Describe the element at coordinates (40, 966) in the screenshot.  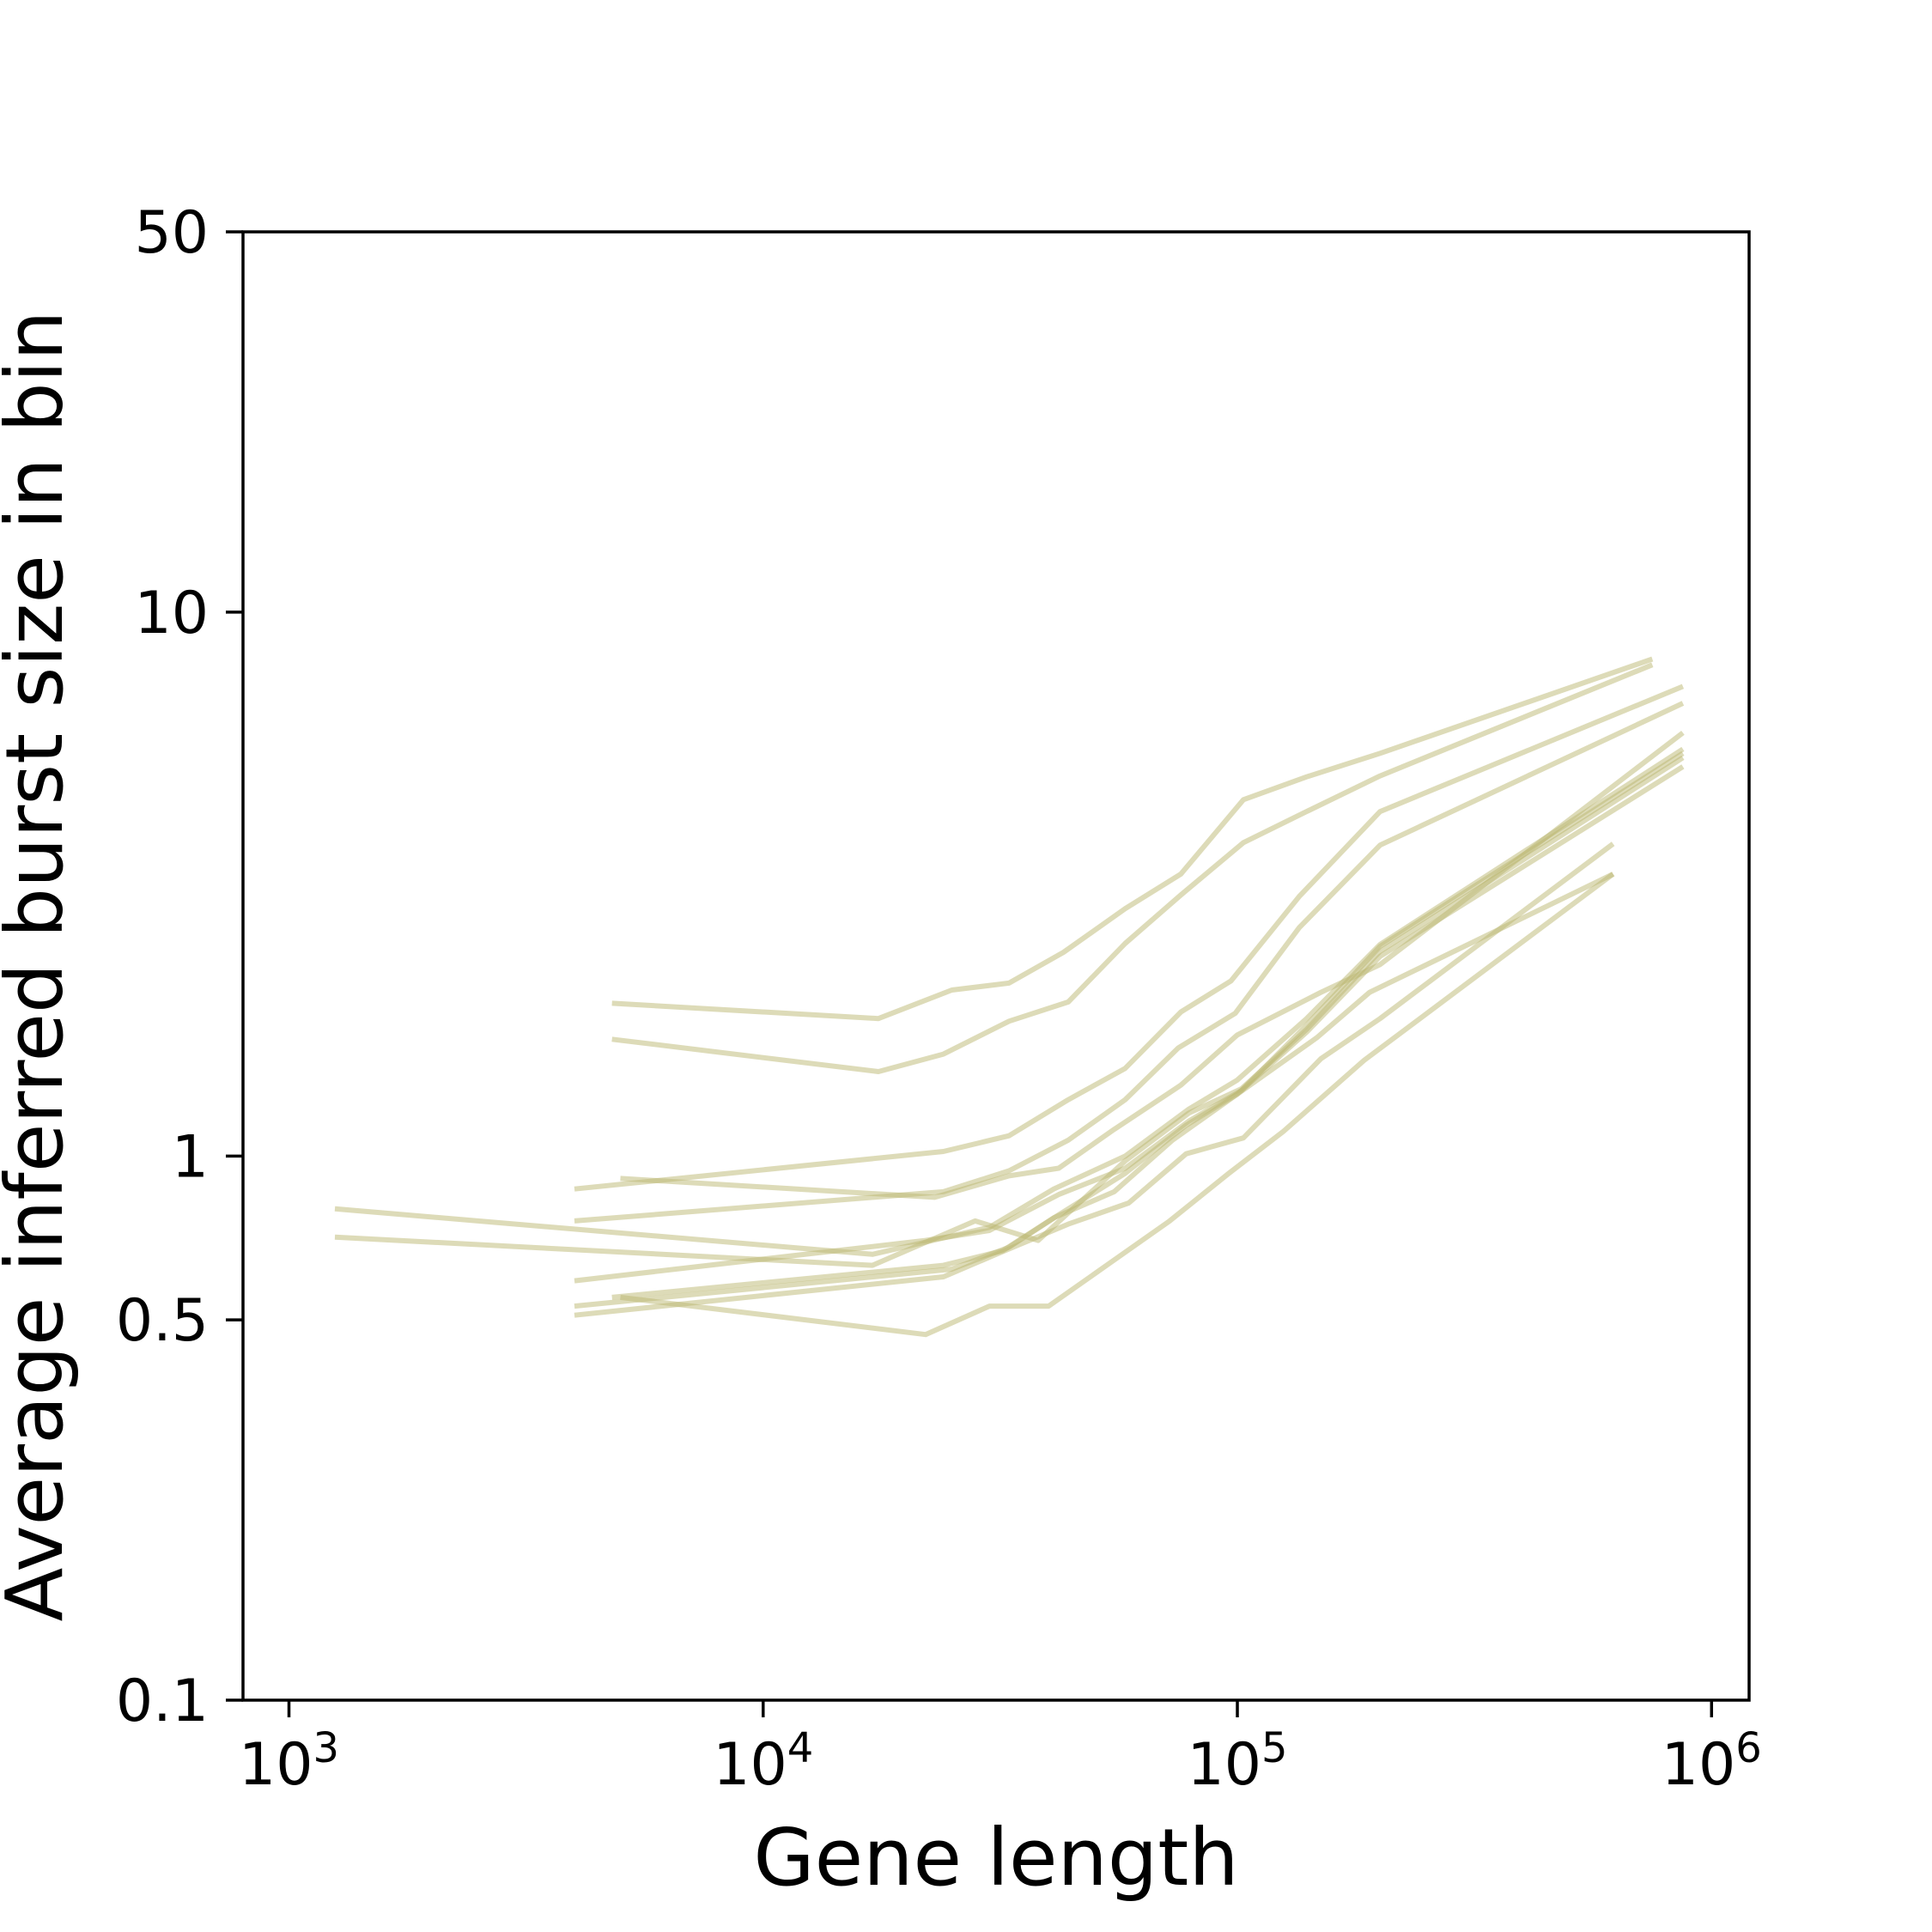
I see `y-axis-label: Average inferred burst size in bin` at that location.